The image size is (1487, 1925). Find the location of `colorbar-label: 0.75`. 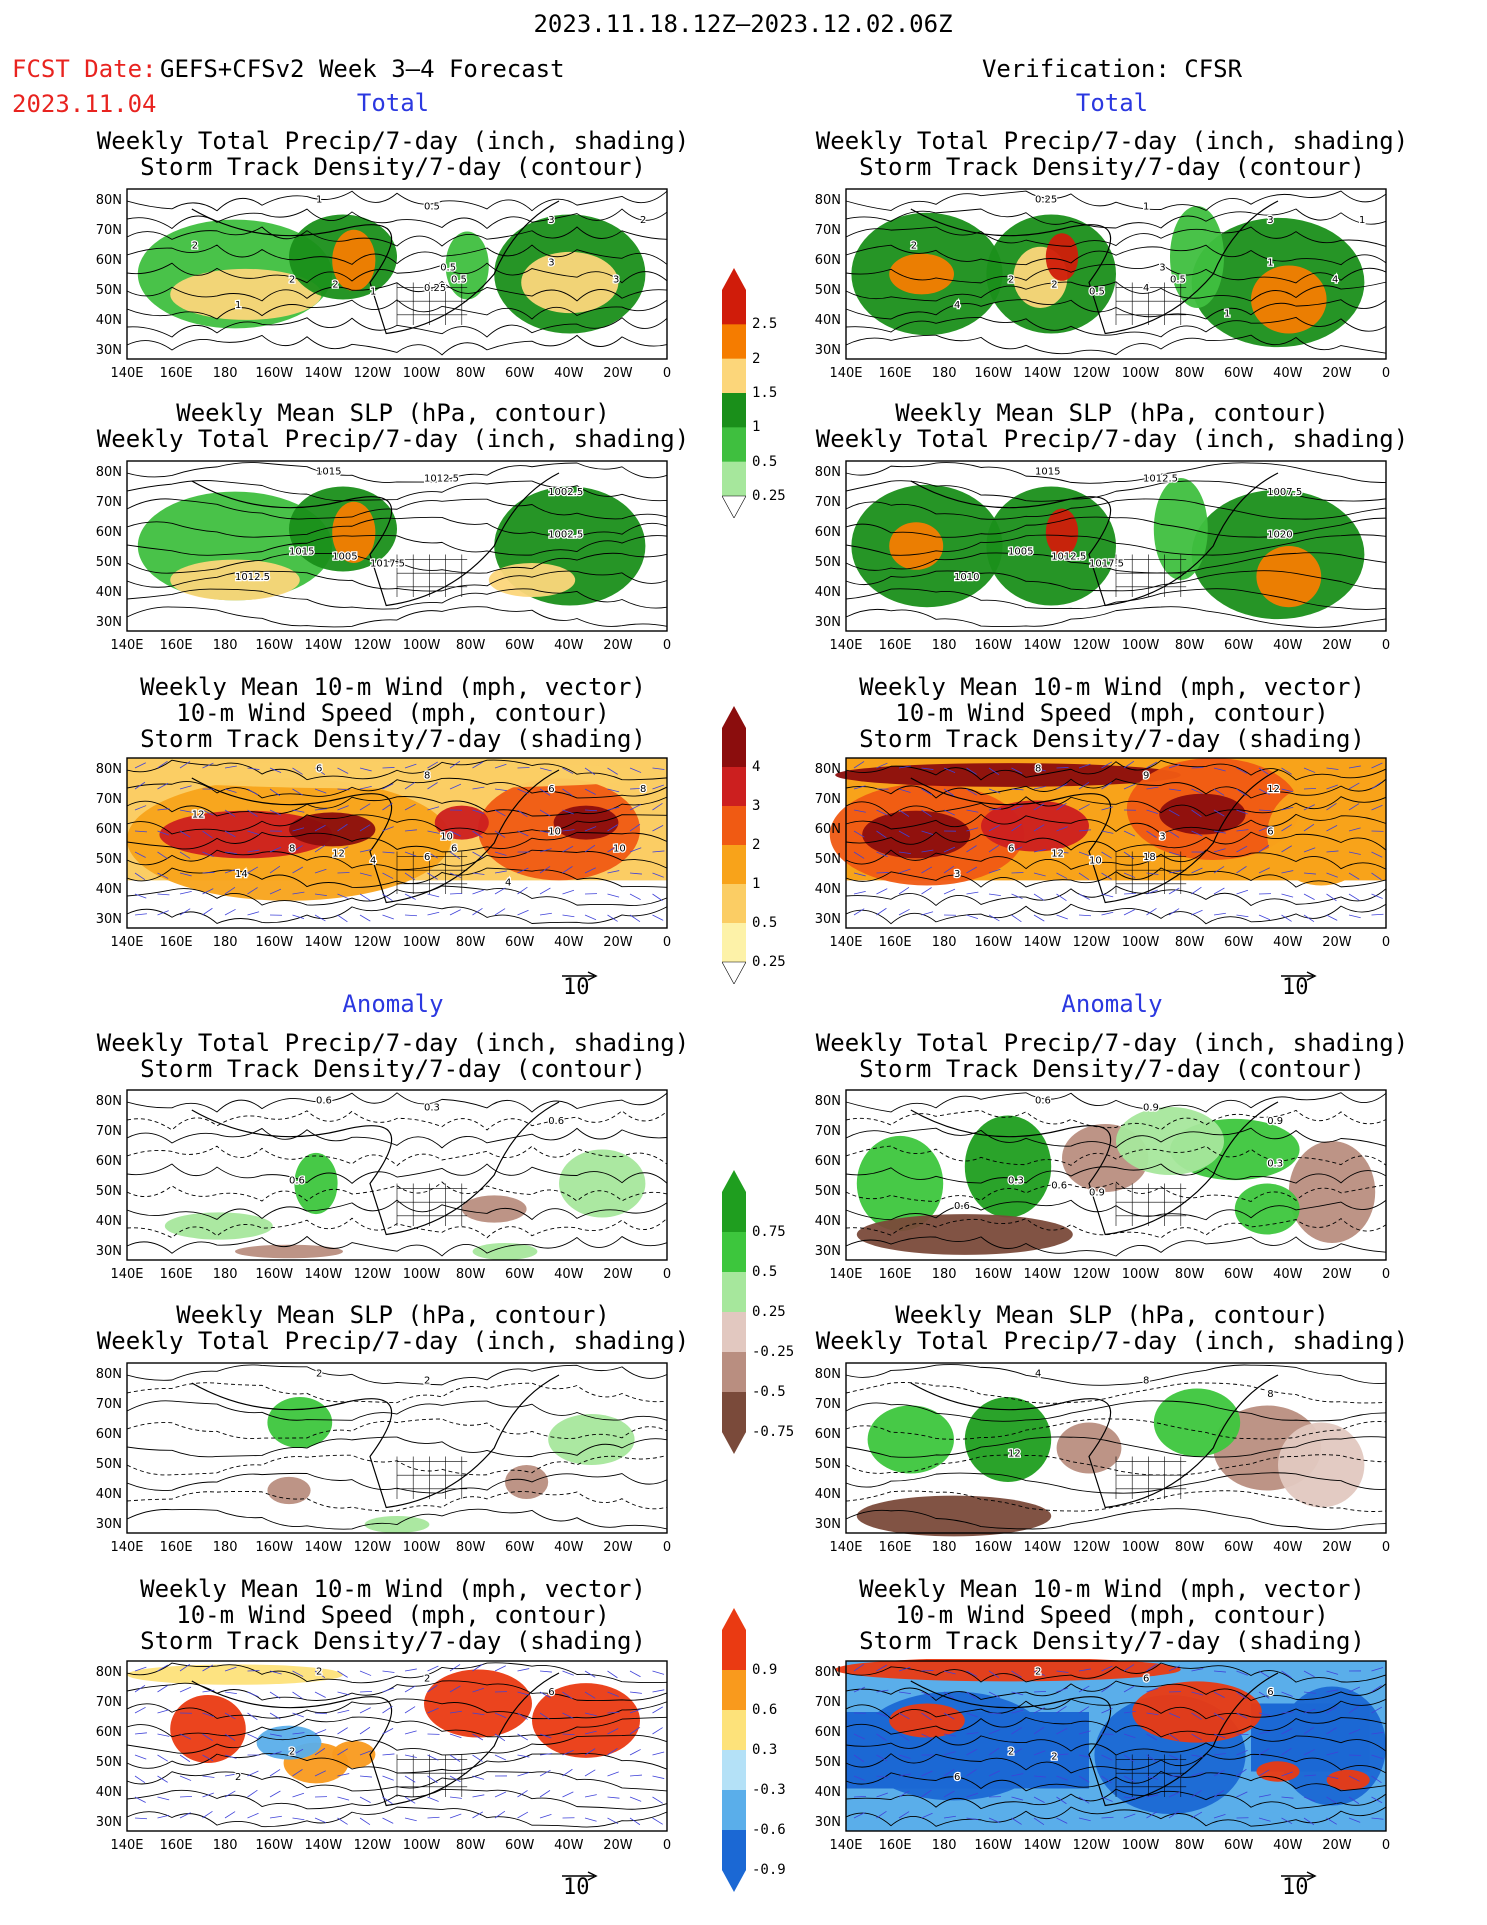

colorbar-label: 0.75 is located at coordinates (769, 1232).